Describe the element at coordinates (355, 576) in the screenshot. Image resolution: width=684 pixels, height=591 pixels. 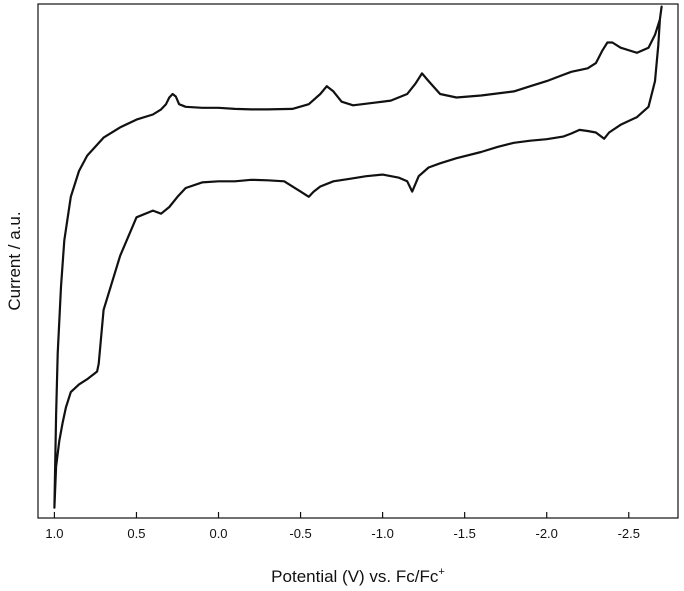
I see `x-axis-title-main: Potential (V) vs. Fc/Fc` at that location.